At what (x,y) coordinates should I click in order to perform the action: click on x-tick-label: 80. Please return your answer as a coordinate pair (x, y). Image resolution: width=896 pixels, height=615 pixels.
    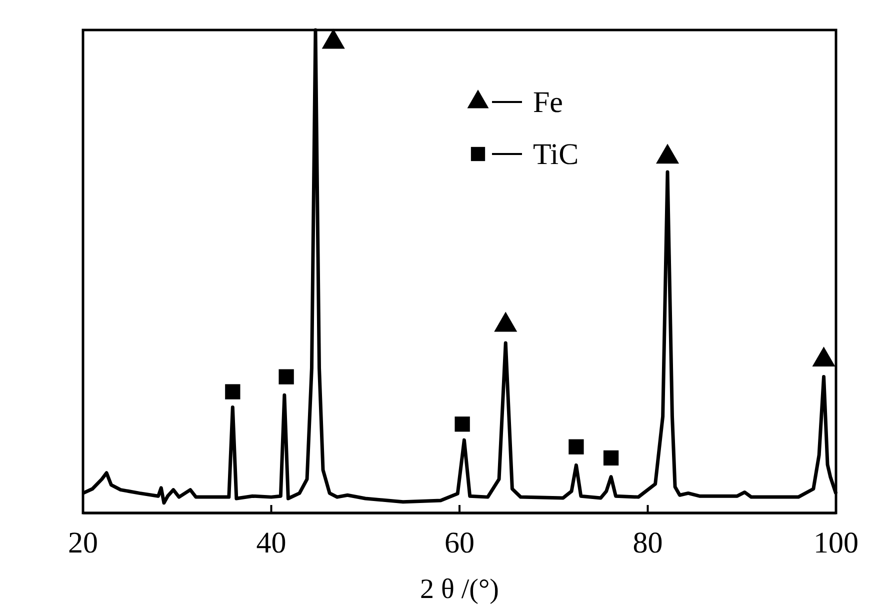
    Looking at the image, I should click on (647, 543).